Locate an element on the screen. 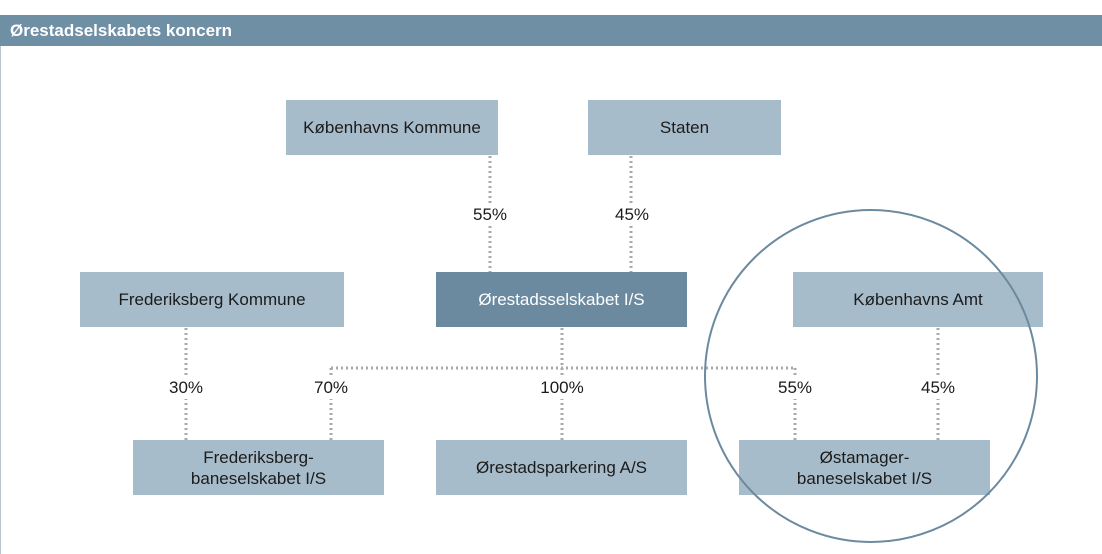 This screenshot has width=1102, height=554. node-label: Frederiksberg- is located at coordinates (258, 457).